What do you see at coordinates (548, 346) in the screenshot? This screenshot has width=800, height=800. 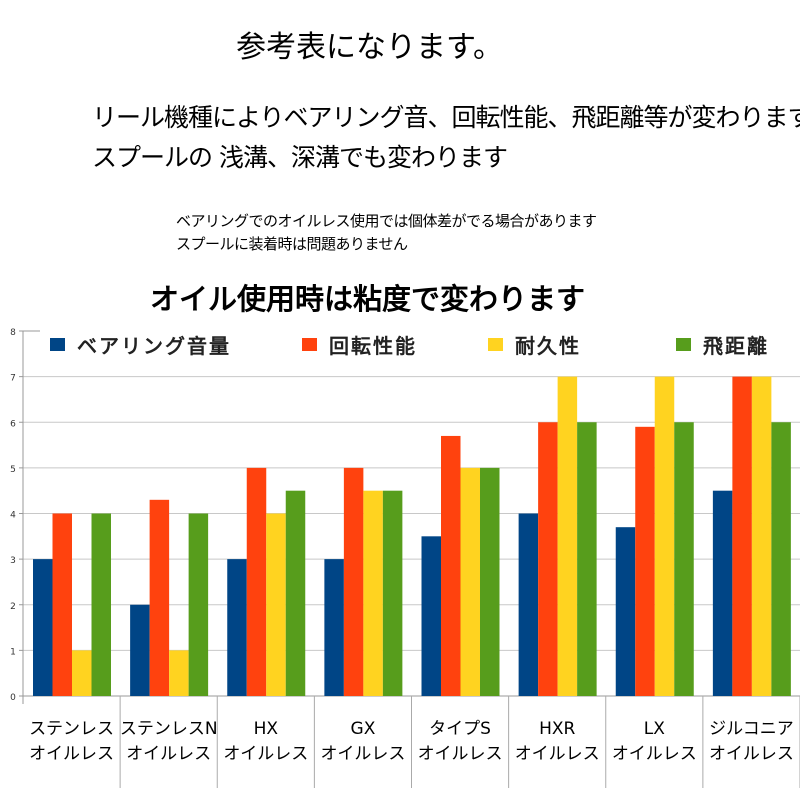 I see `legend-label: 耐久性` at bounding box center [548, 346].